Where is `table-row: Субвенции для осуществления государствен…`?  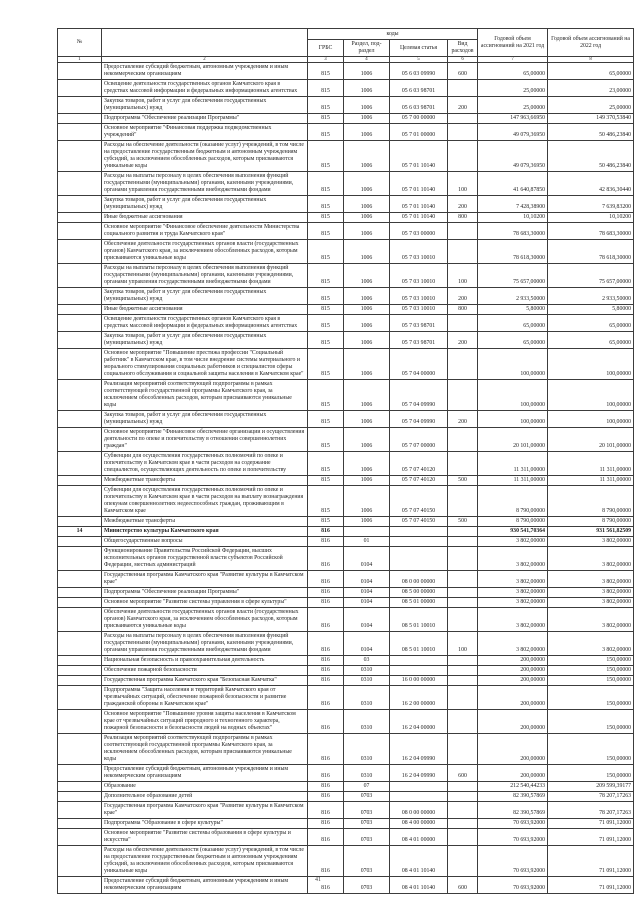
table-row: Субвенции для осуществления государствен… is located at coordinates (346, 501).